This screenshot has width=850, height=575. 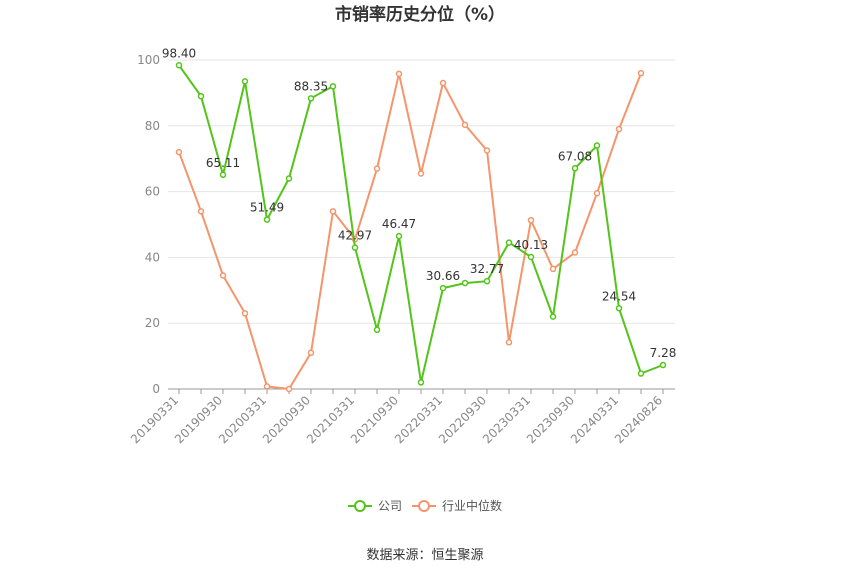 What do you see at coordinates (575, 156) in the screenshot?
I see `data-label: 67.08` at bounding box center [575, 156].